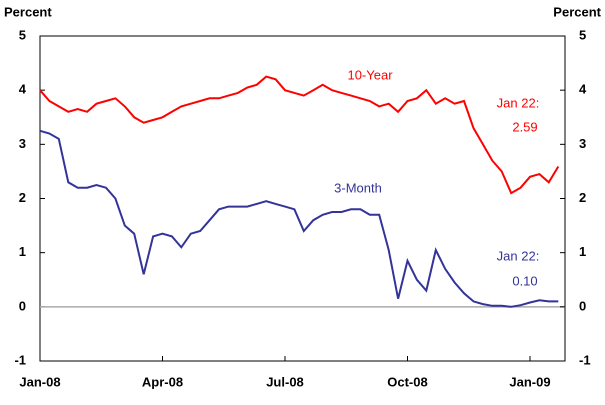 This screenshot has height=405, width=605. I want to click on y2-tick-label: -1, so click(585, 359).